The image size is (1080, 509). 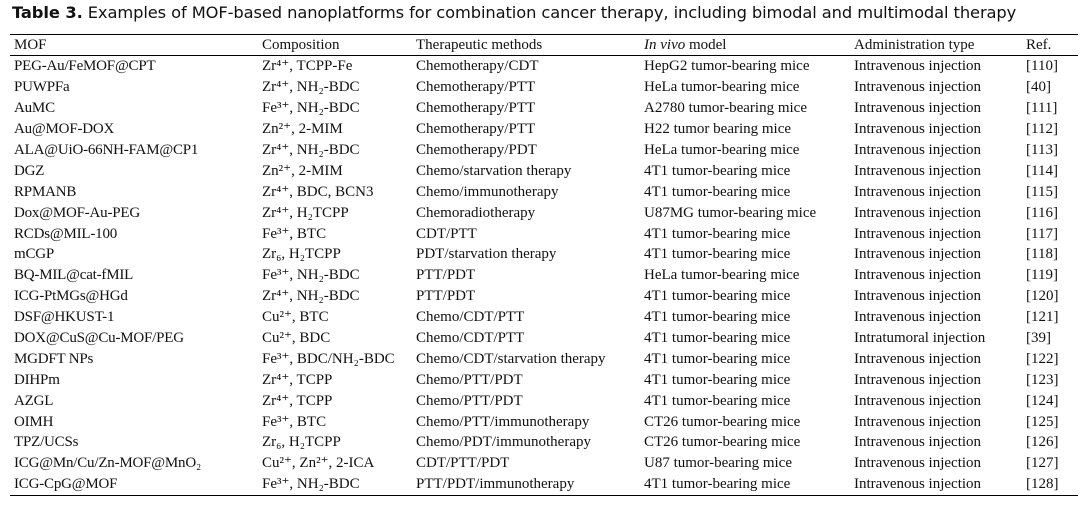 What do you see at coordinates (34, 400) in the screenshot?
I see `cell-mof: AZGL` at bounding box center [34, 400].